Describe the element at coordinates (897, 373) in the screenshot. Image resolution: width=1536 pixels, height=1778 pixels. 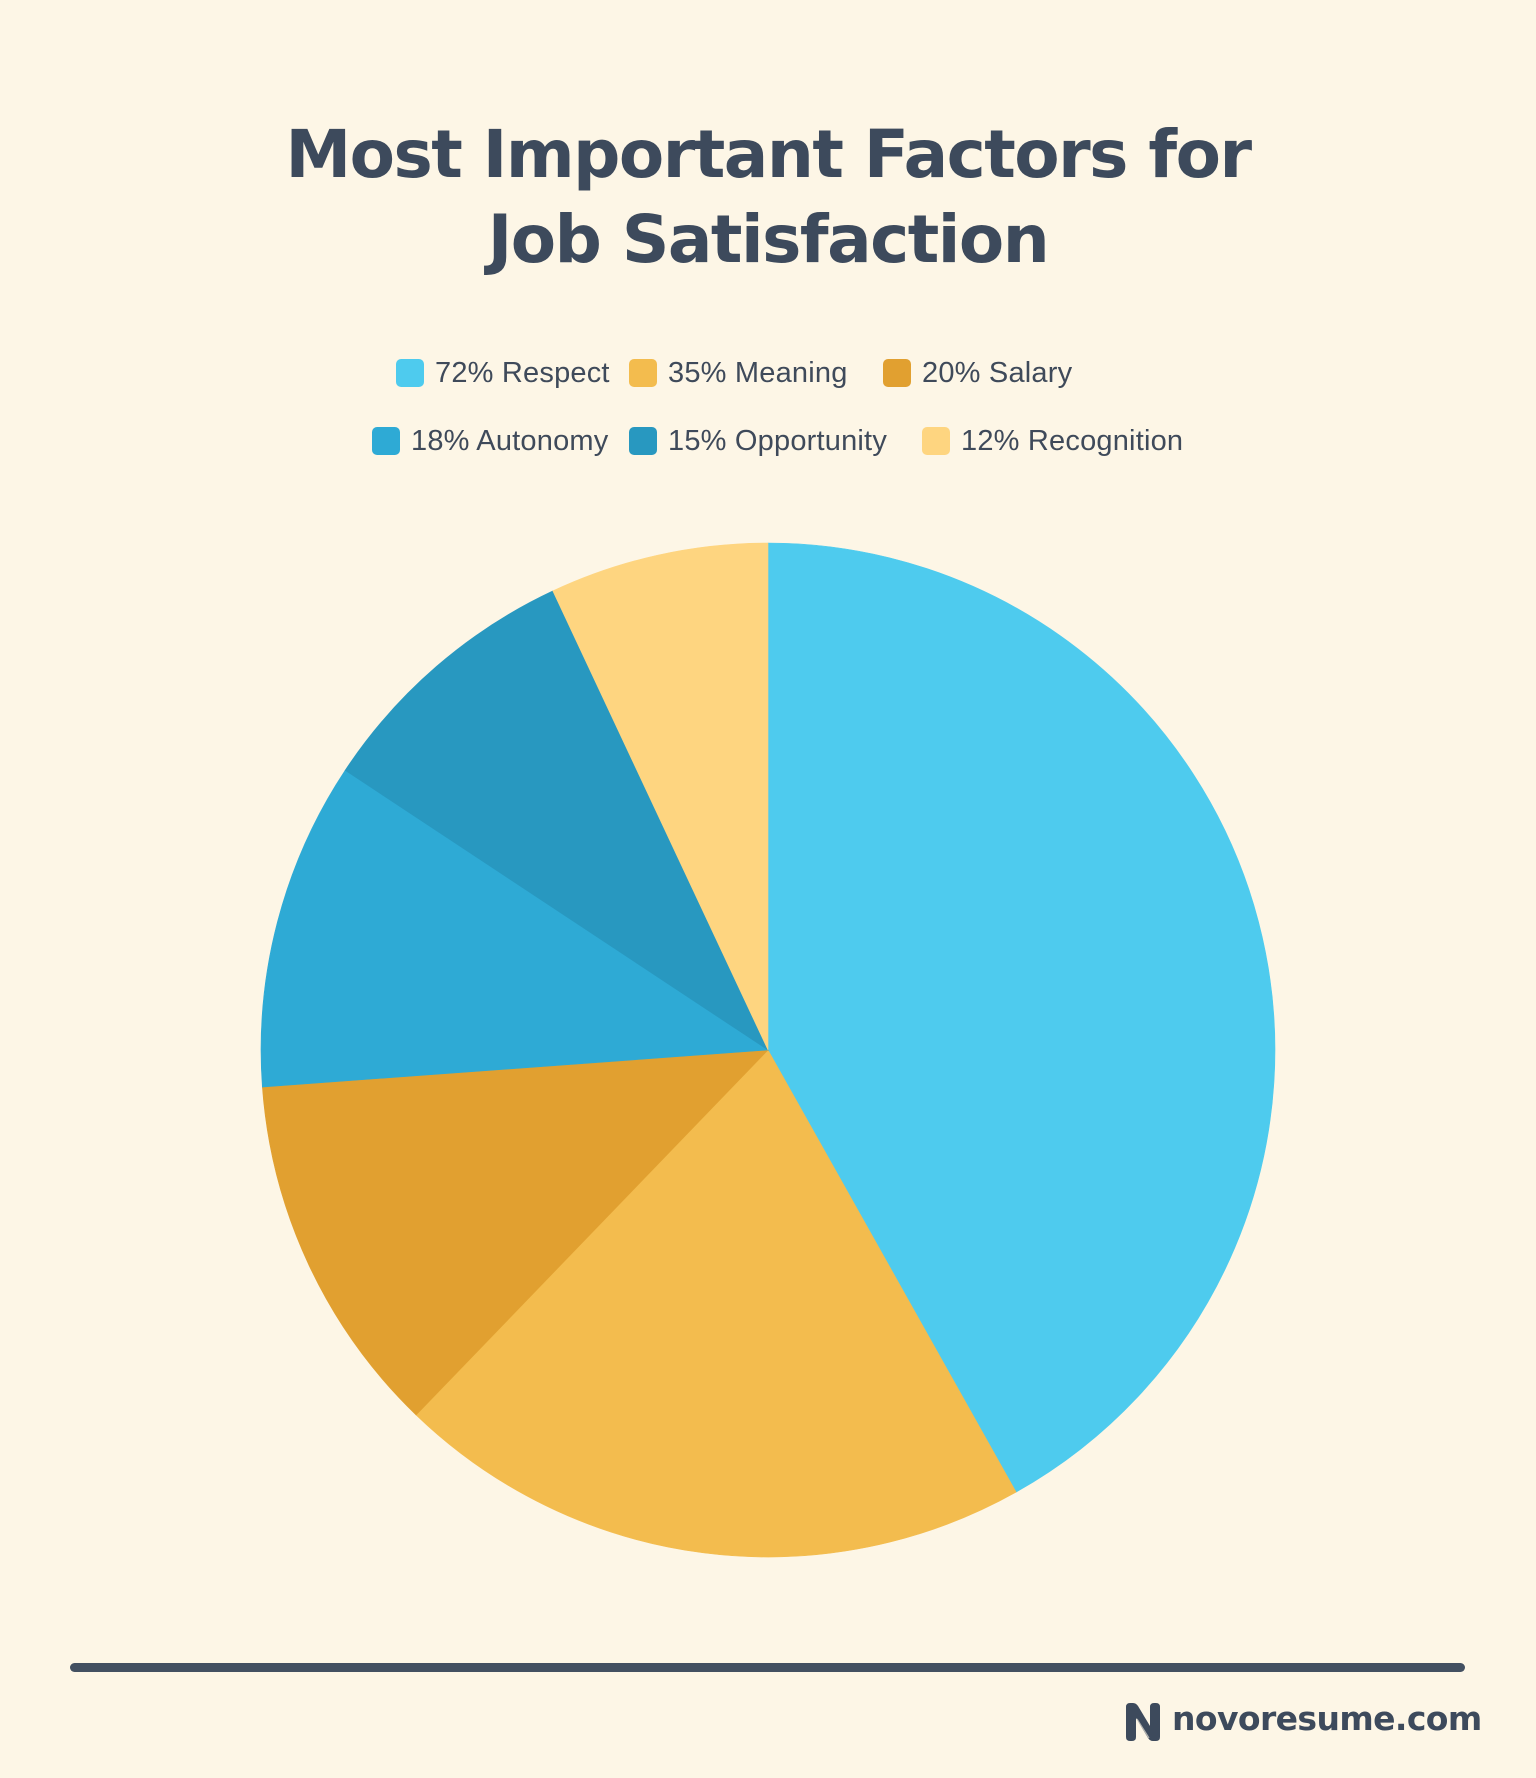
I see `legend-swatch-salary-icon` at that location.